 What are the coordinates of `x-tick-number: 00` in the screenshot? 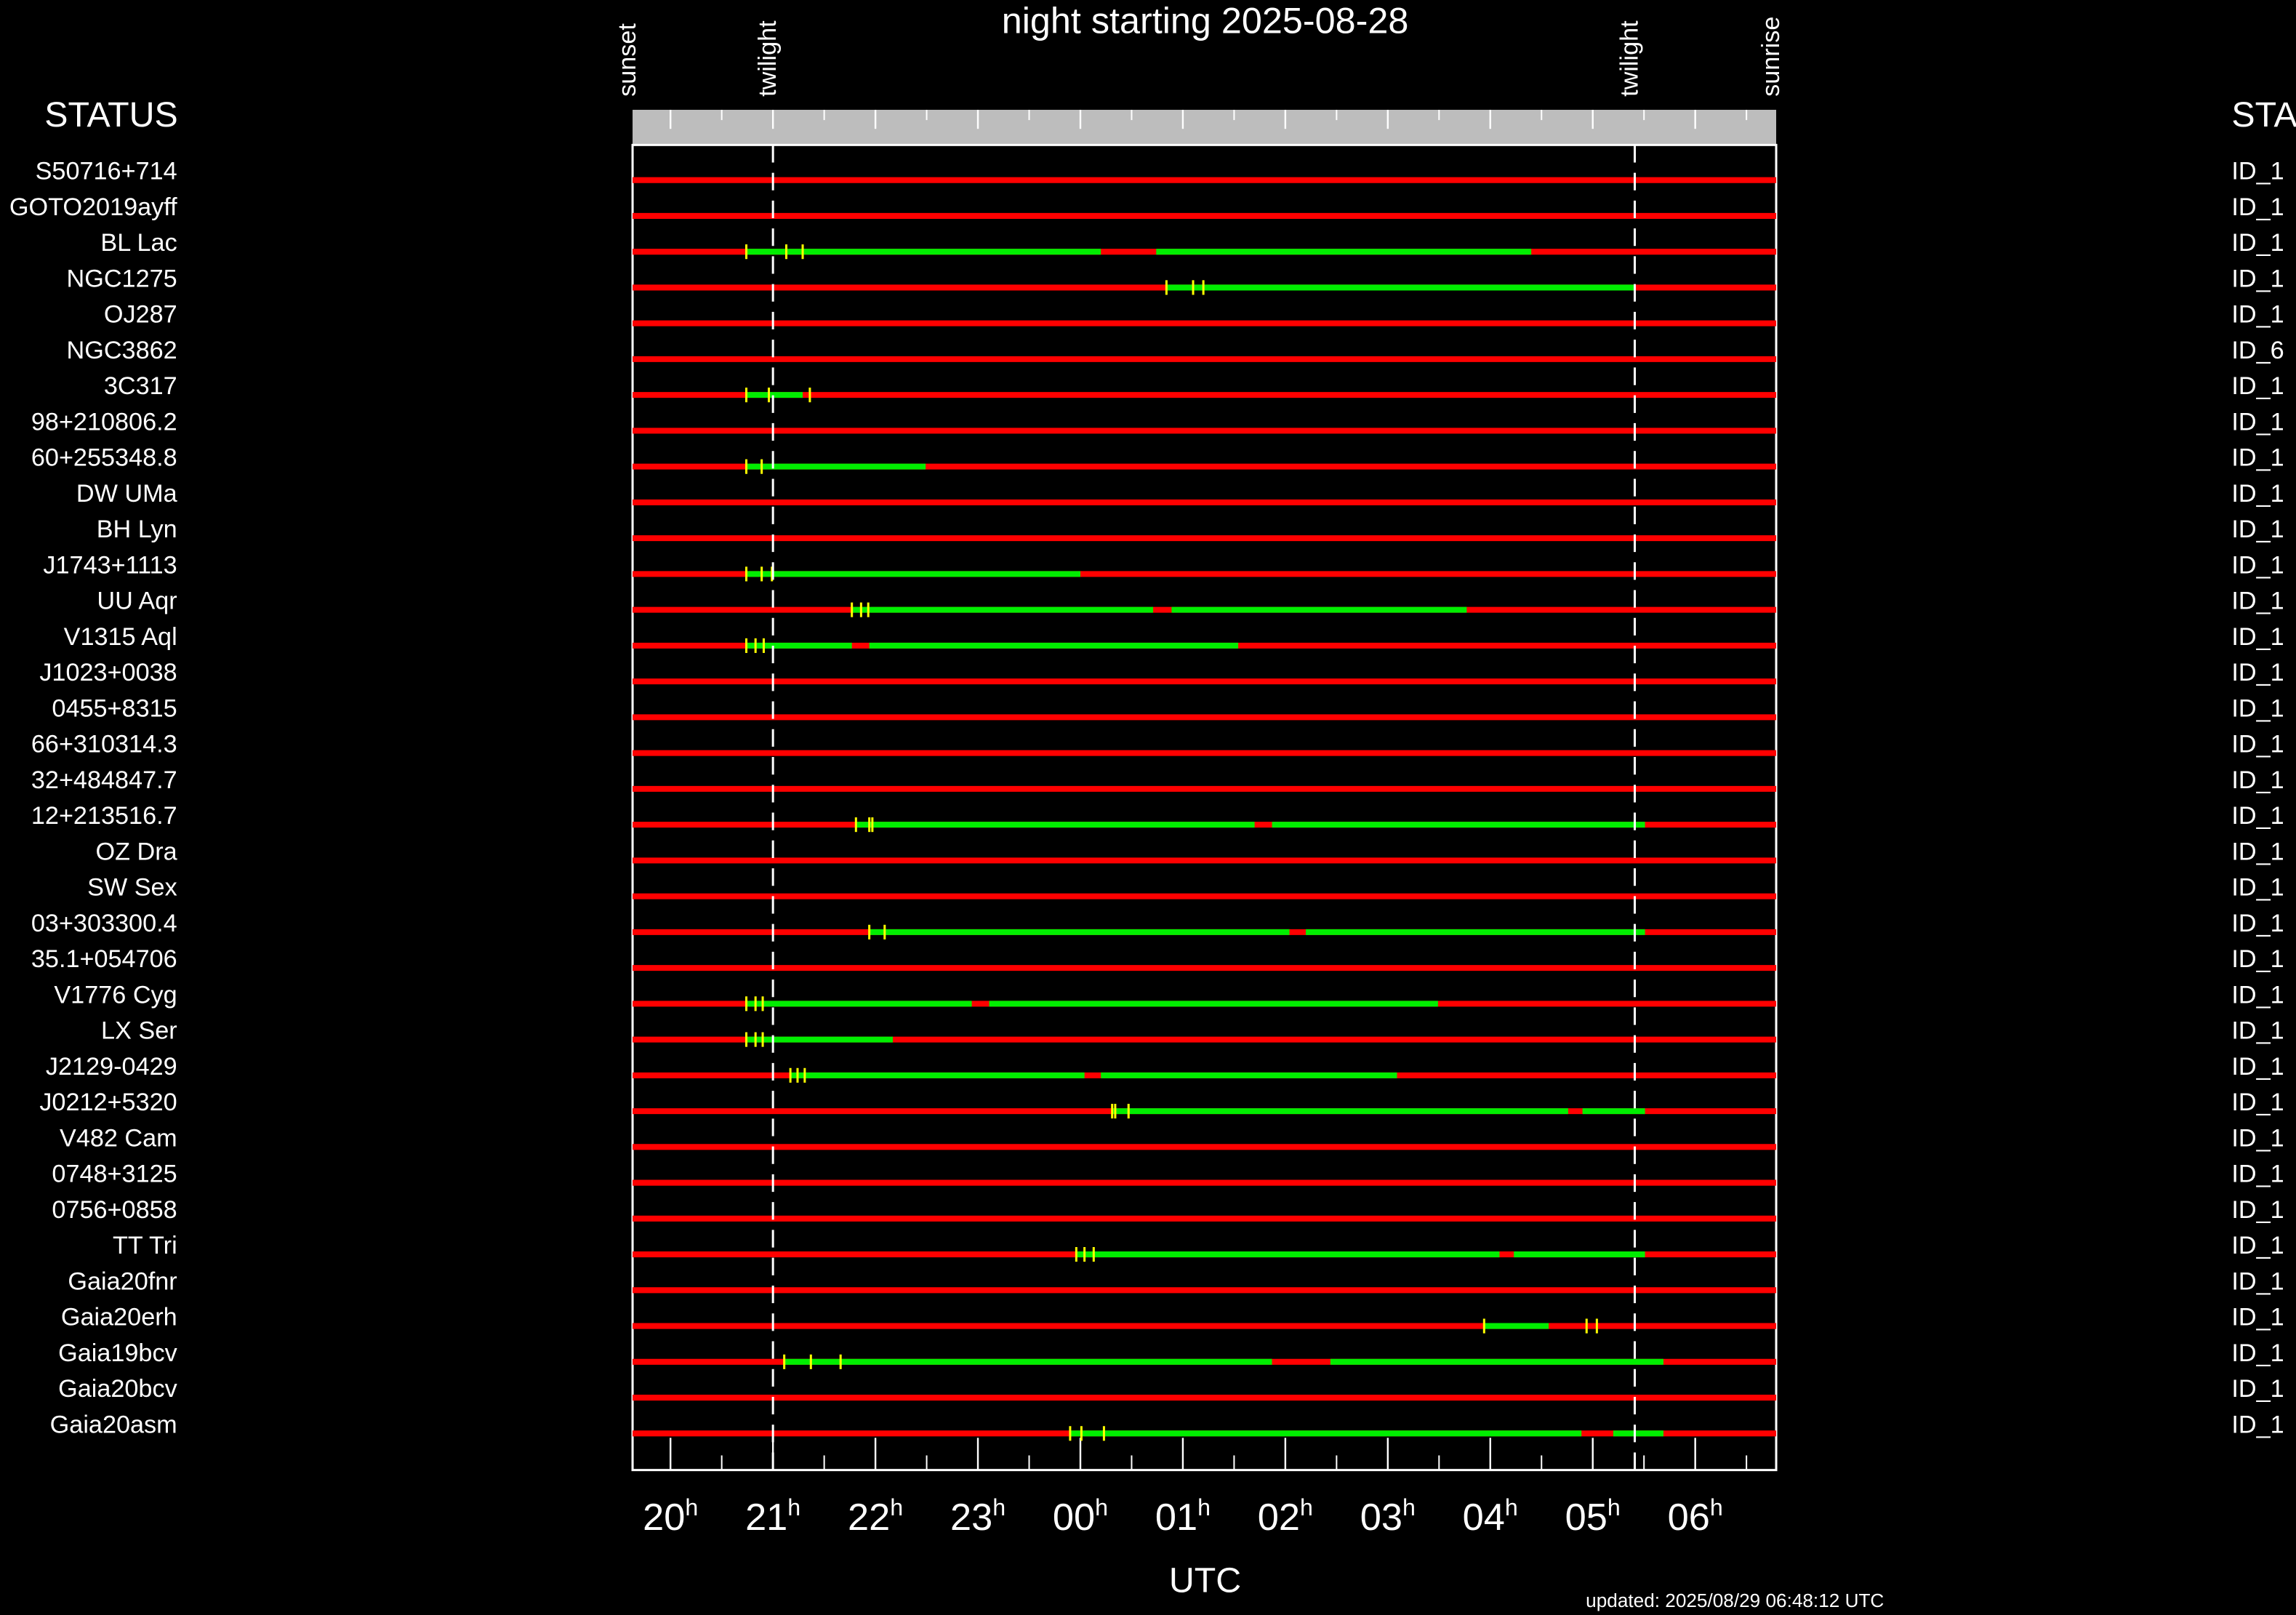 It's located at (1074, 1517).